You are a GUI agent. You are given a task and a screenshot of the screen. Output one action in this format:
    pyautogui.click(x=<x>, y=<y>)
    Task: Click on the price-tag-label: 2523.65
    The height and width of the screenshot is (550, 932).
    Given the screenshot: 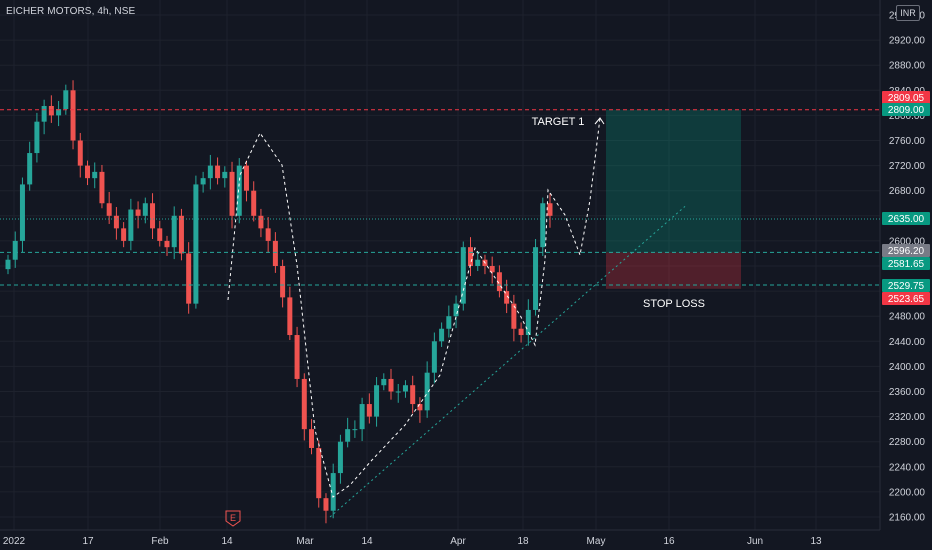 What is the action you would take?
    pyautogui.click(x=906, y=299)
    